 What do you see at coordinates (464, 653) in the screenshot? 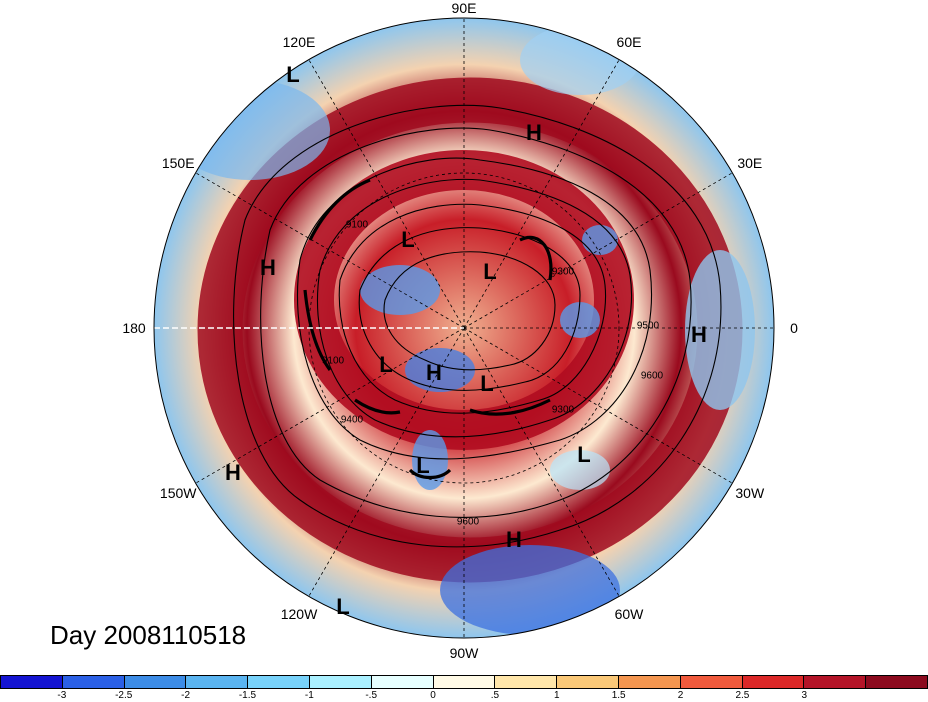
I see `longitude-label: 90W` at bounding box center [464, 653].